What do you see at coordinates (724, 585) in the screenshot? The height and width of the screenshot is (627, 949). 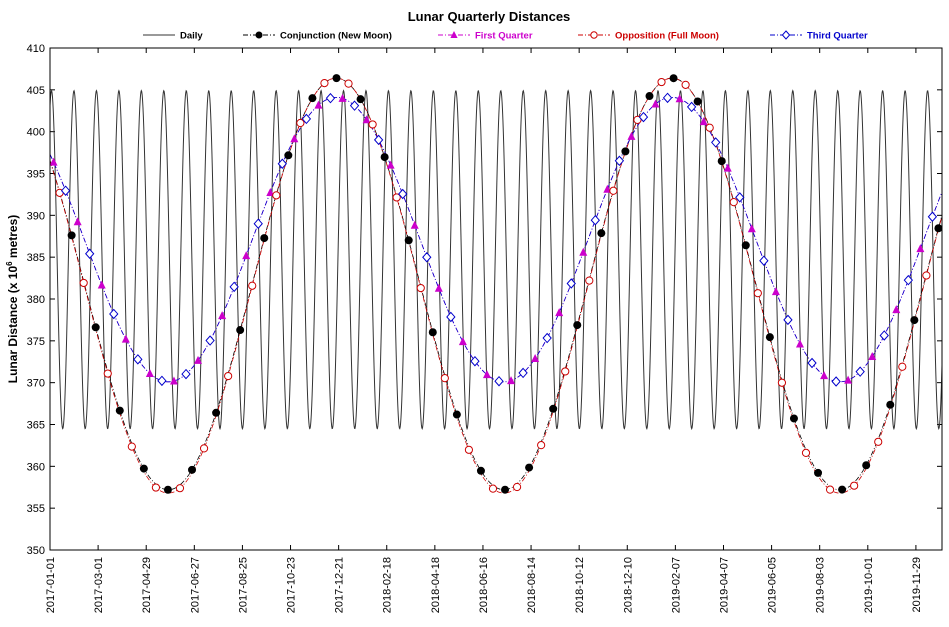 I see `x-tick-label: 2019-04-07` at bounding box center [724, 585].